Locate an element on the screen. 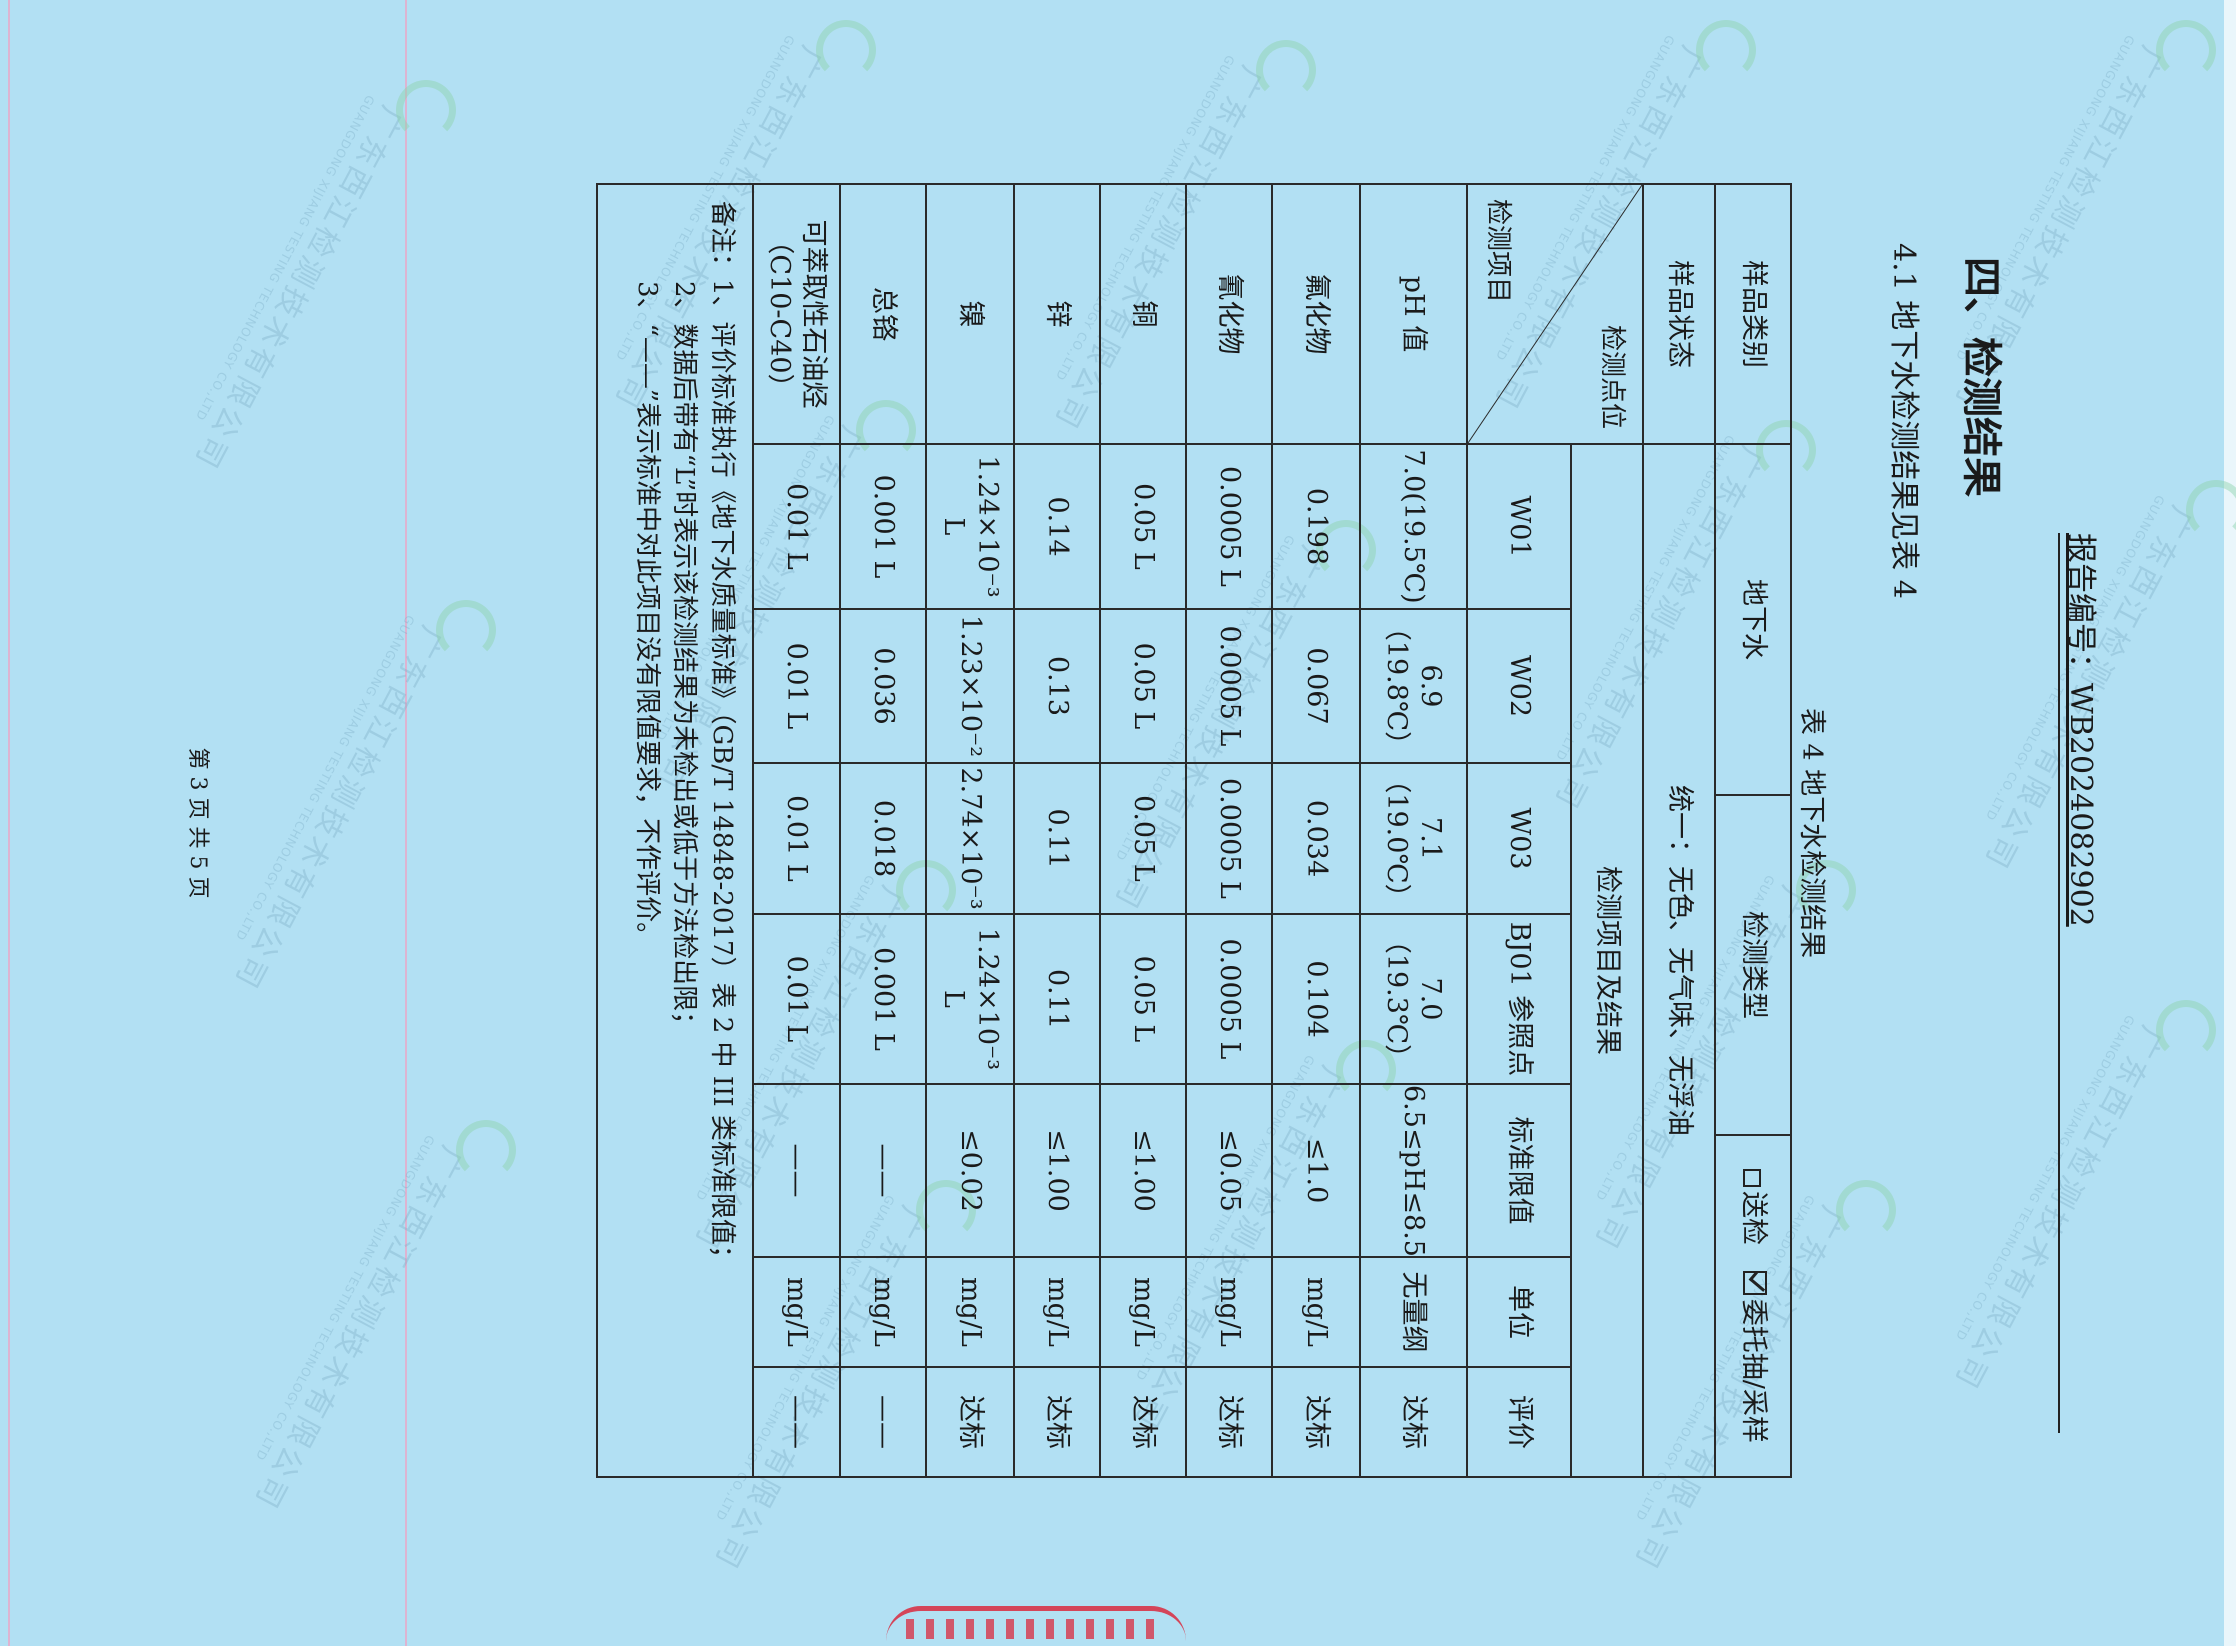 Image resolution: width=2236 pixels, height=1646 pixels. result-cell: 6.9（19.8℃） is located at coordinates (1413, 686).